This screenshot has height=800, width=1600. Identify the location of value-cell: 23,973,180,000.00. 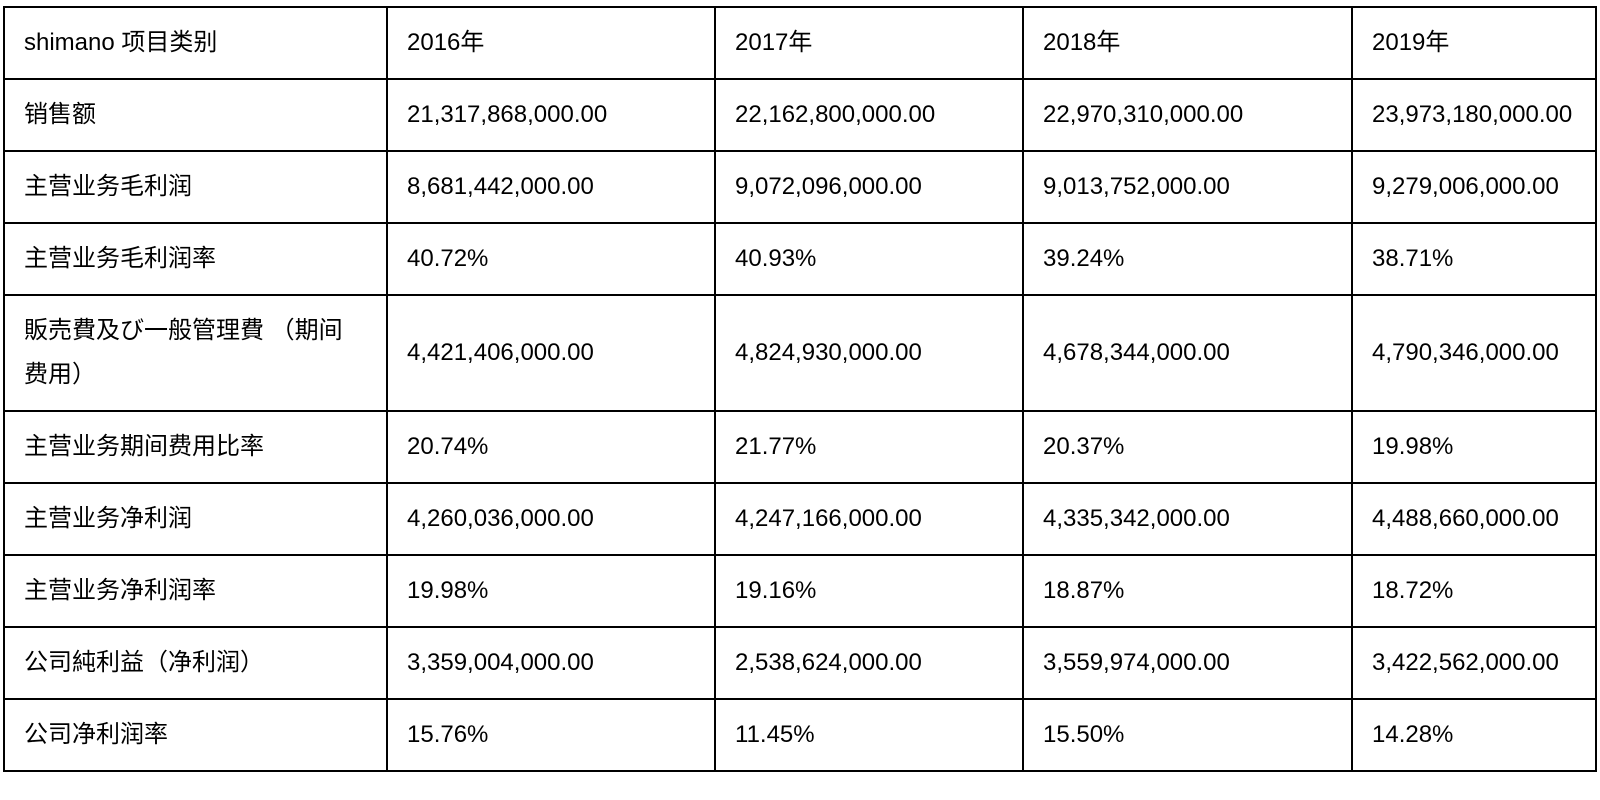
(1474, 115).